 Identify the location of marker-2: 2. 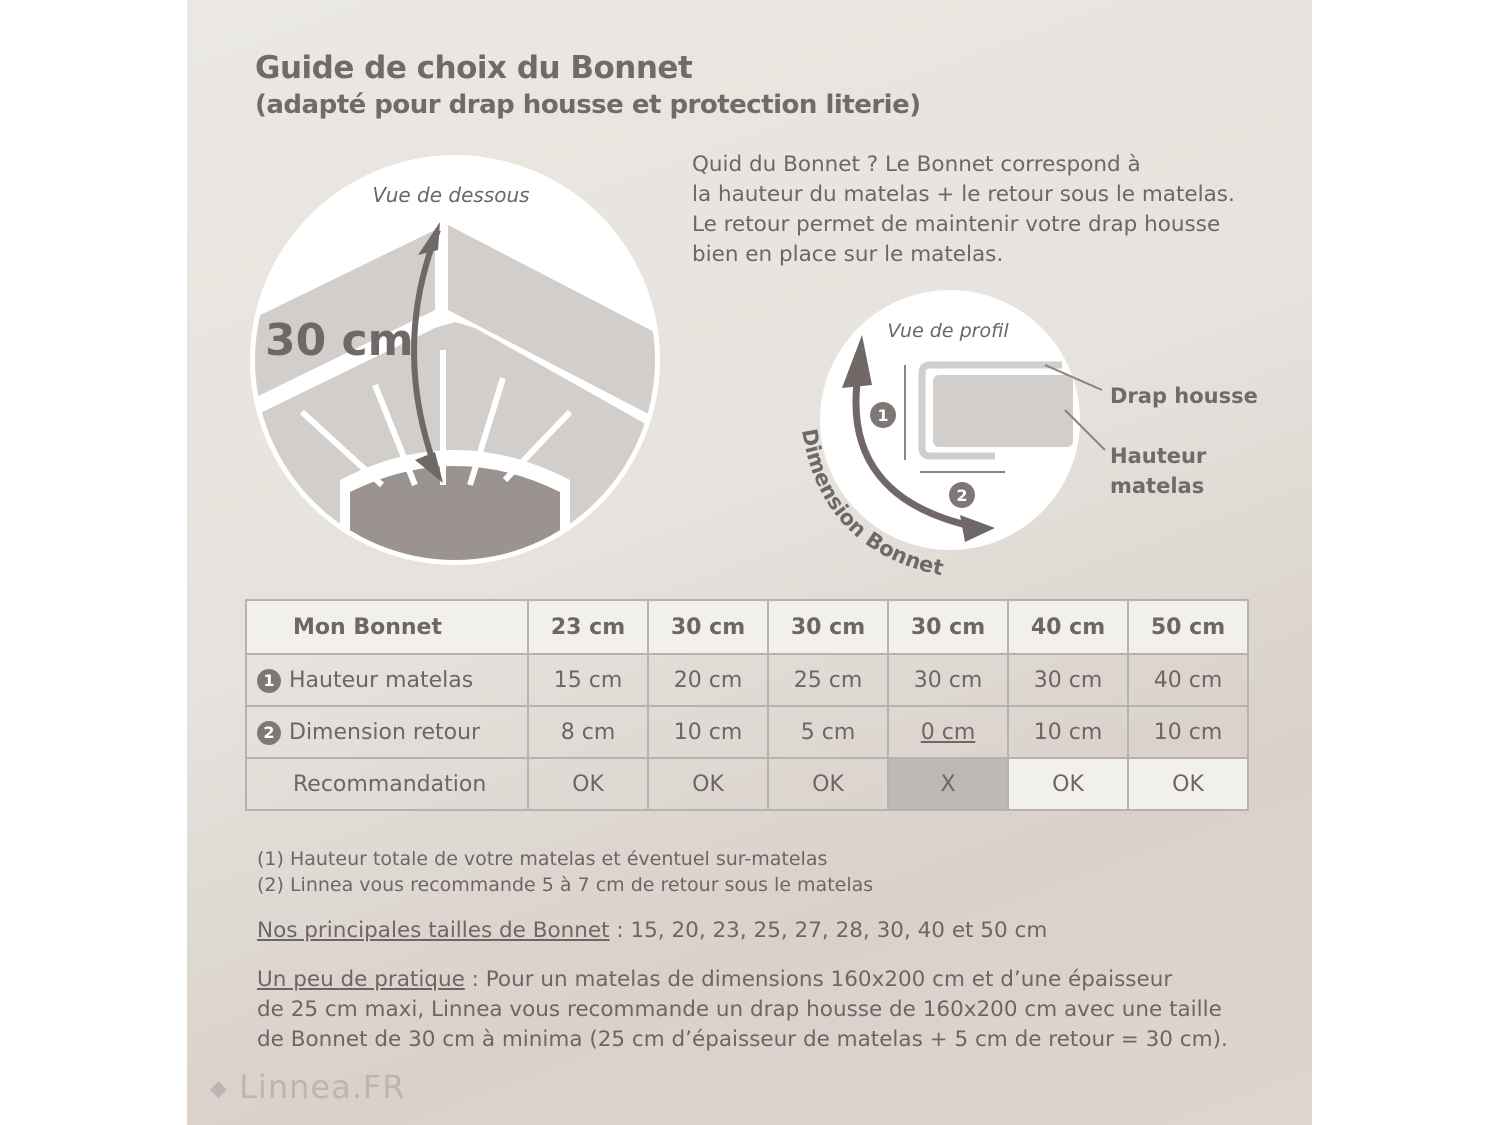
(961, 495).